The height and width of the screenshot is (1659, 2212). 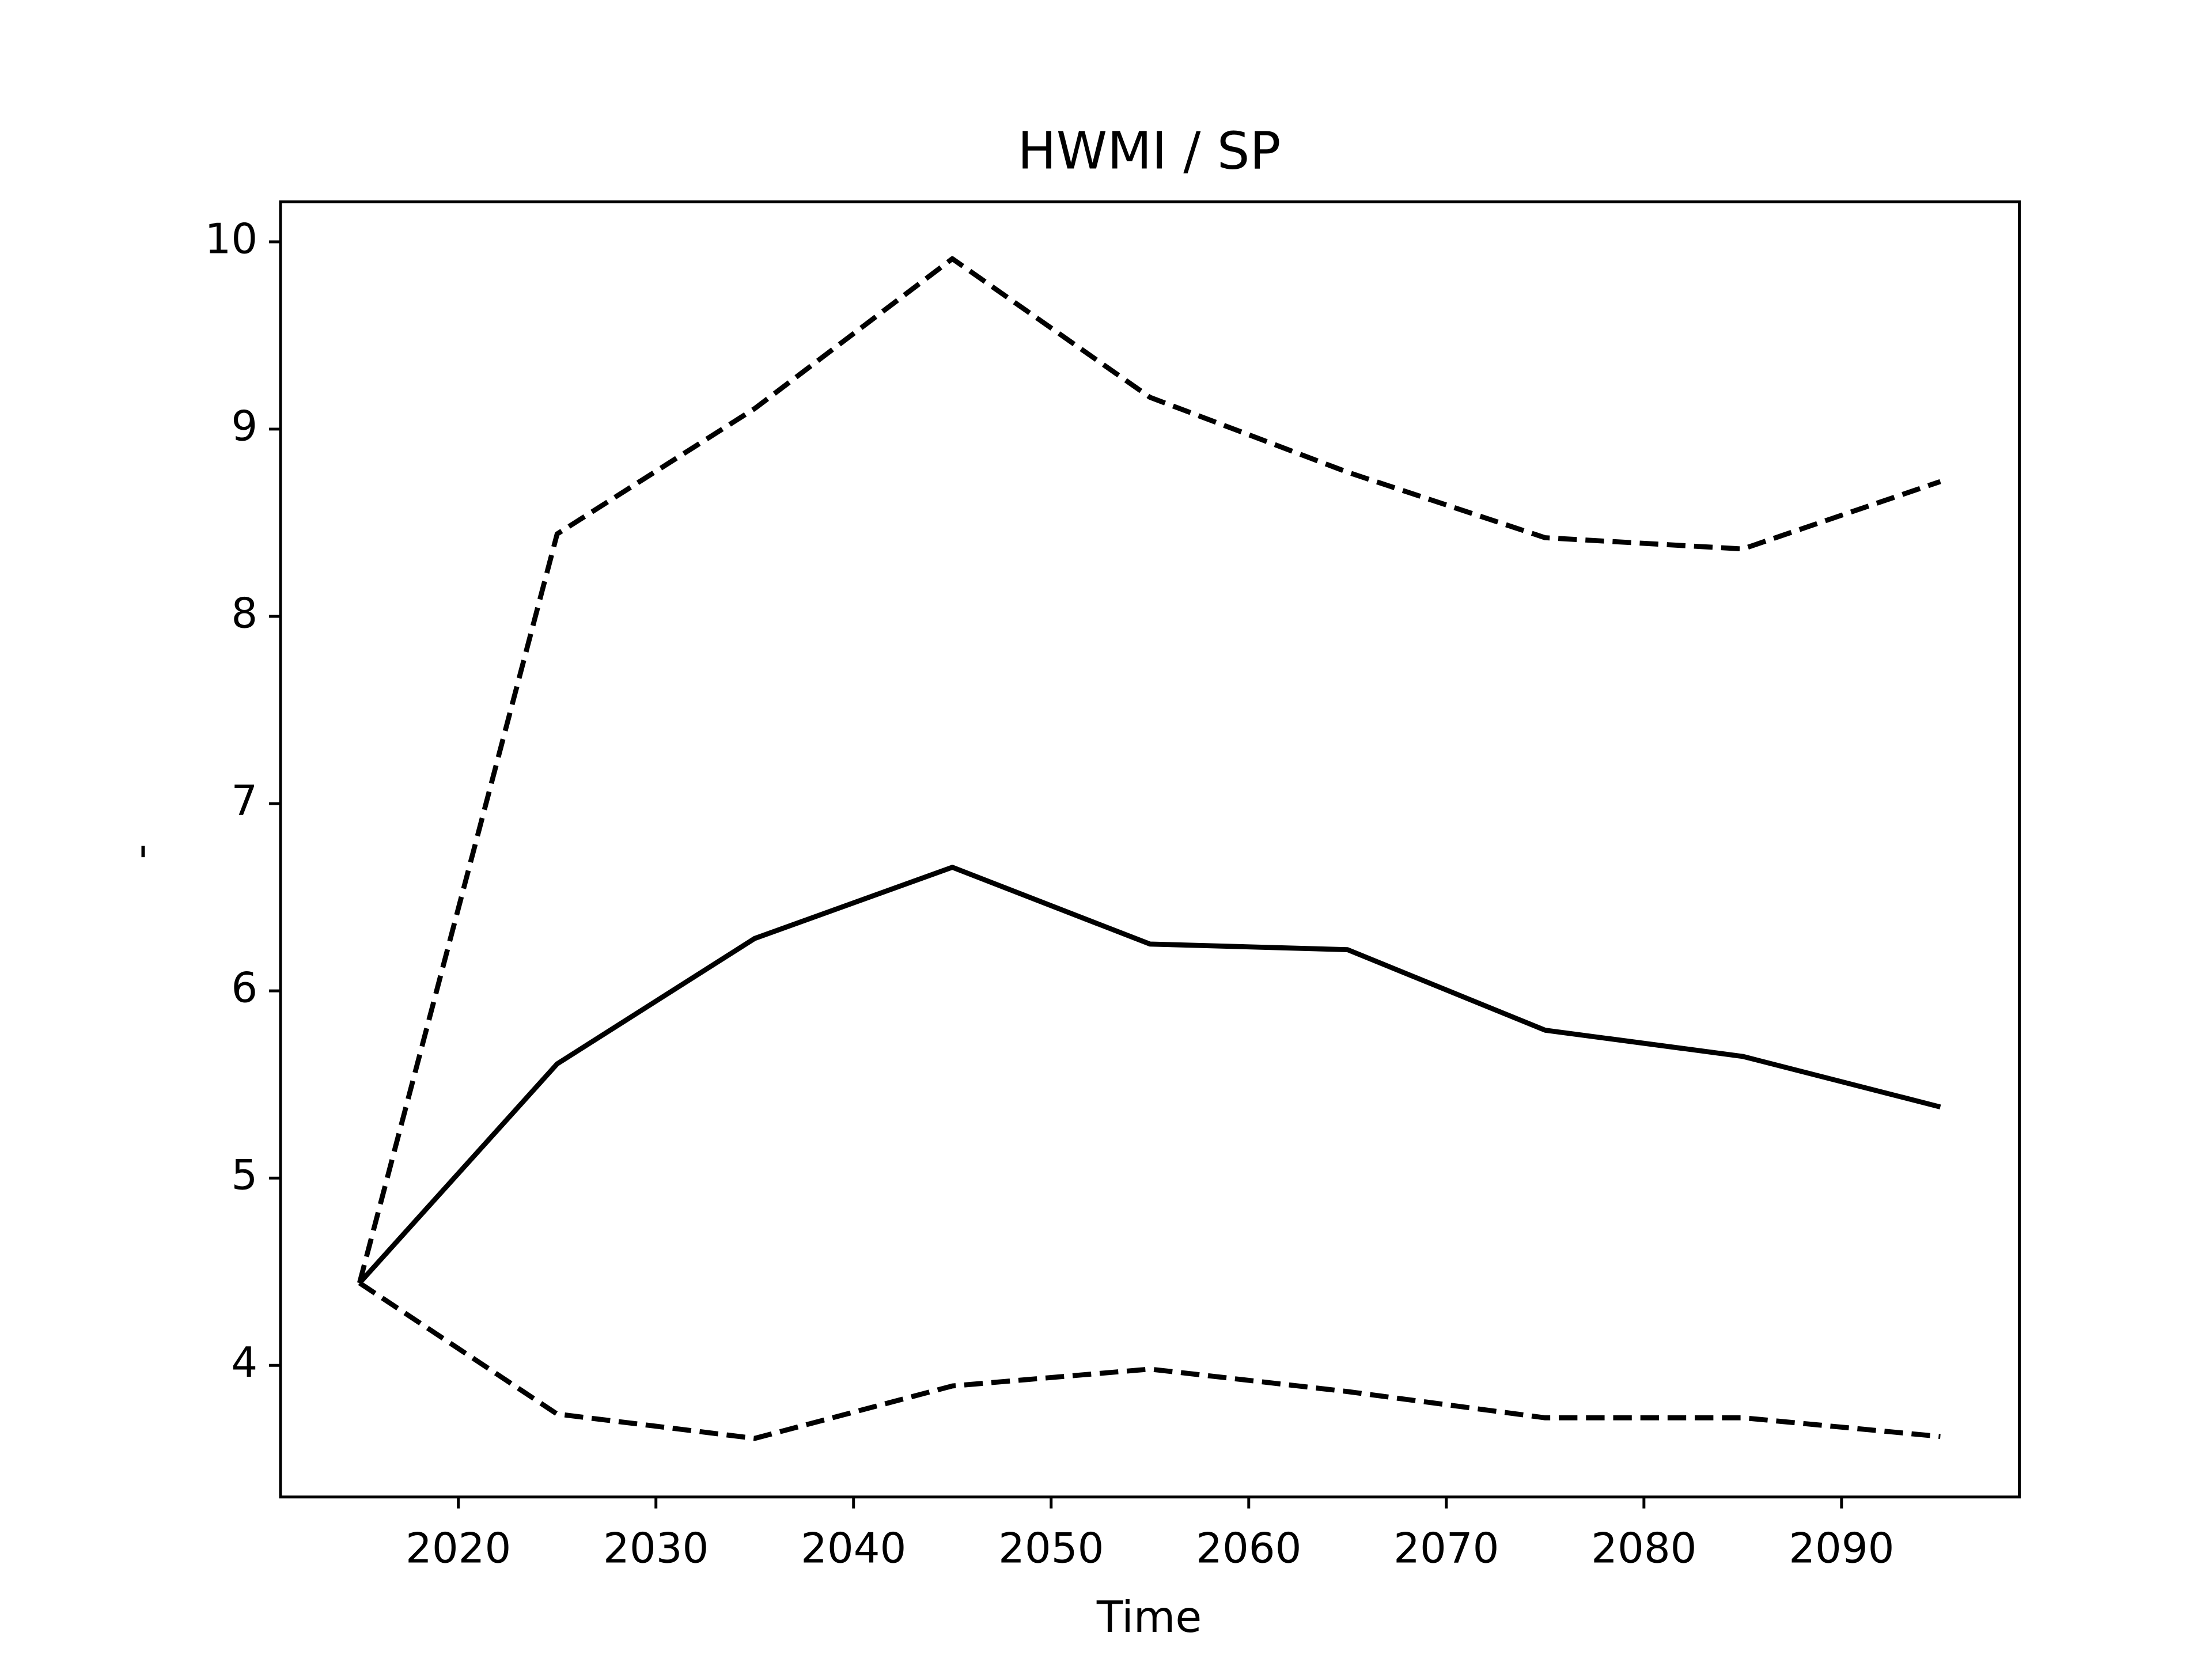 What do you see at coordinates (853, 1548) in the screenshot?
I see `x-tick-label: 2040` at bounding box center [853, 1548].